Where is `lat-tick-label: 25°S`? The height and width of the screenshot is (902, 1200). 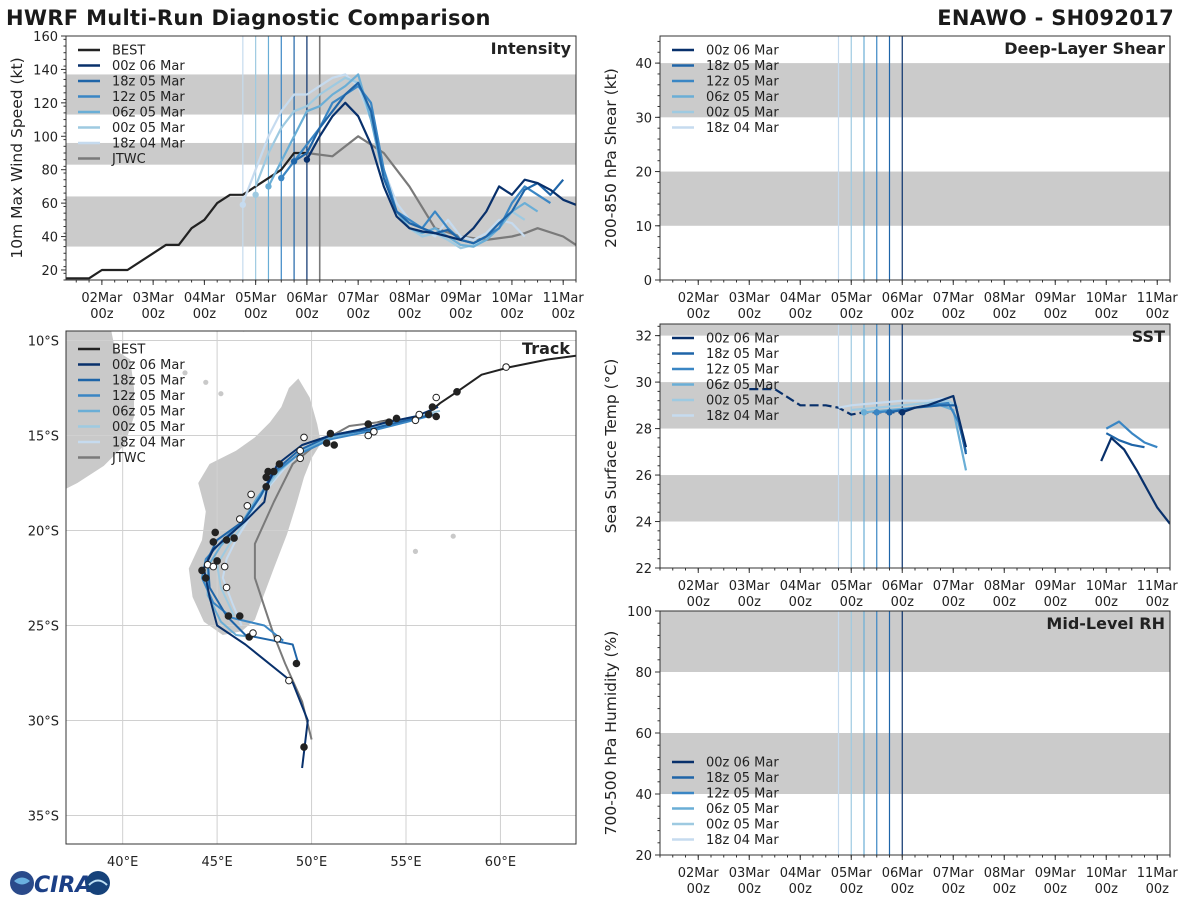 lat-tick-label: 25°S is located at coordinates (43, 627).